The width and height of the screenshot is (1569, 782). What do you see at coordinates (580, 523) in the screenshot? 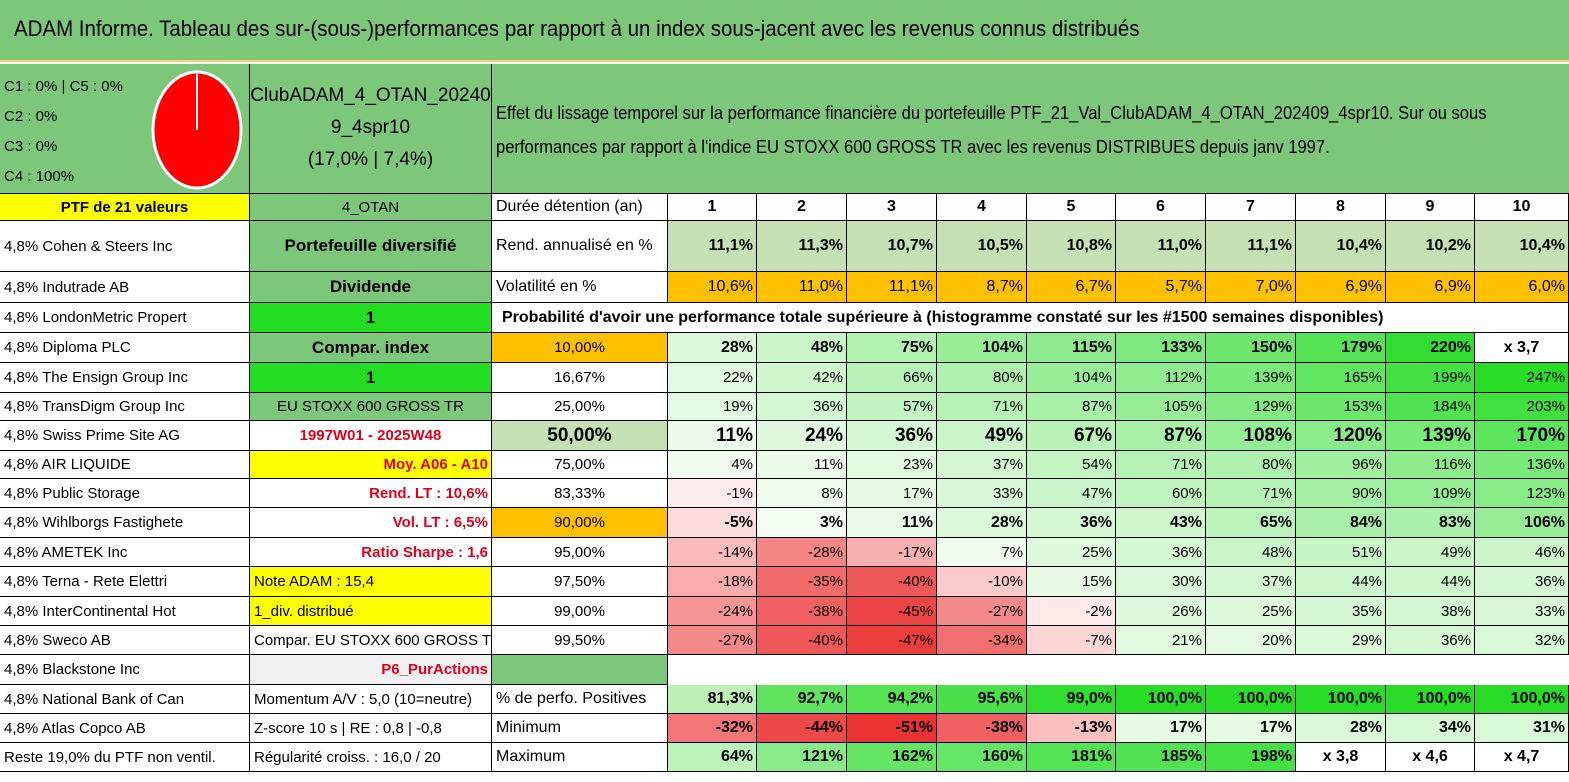
I see `quantile-label: 90,00%` at bounding box center [580, 523].